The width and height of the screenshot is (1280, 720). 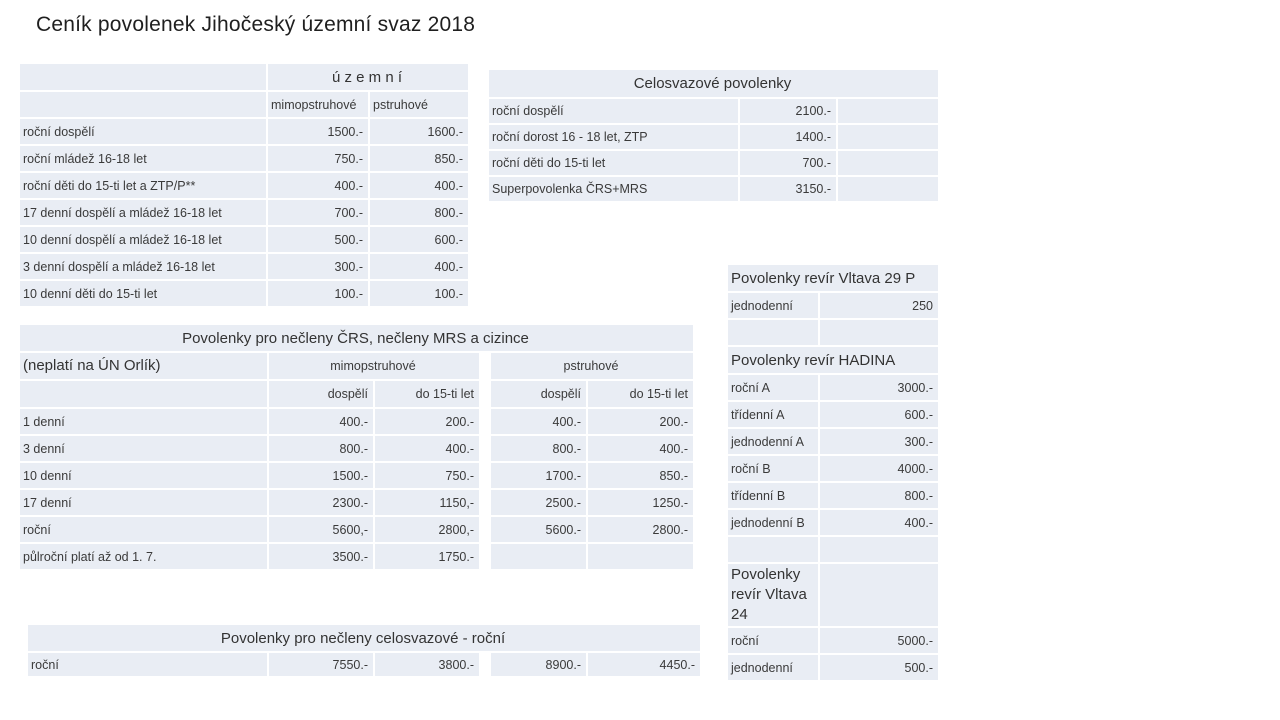 What do you see at coordinates (879, 414) in the screenshot?
I see `reviry-cell-r5-c1: 600.-` at bounding box center [879, 414].